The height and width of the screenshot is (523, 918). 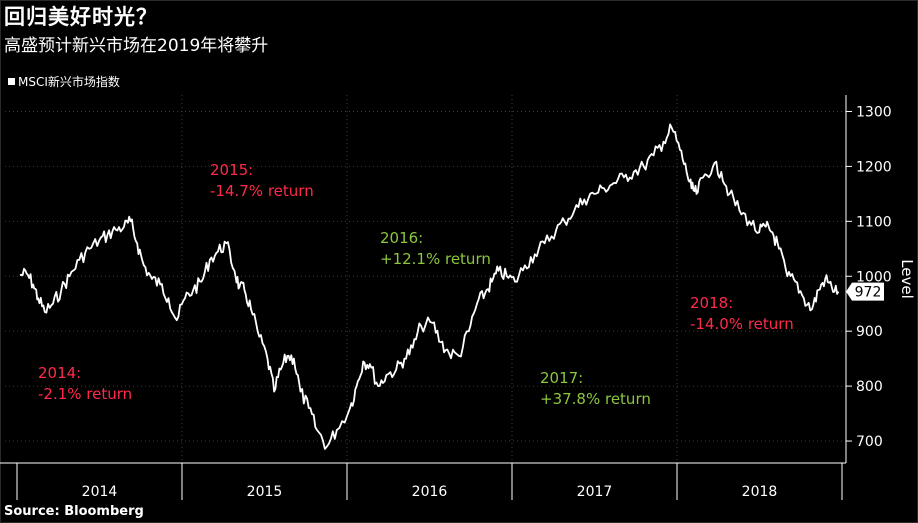 What do you see at coordinates (100, 492) in the screenshot?
I see `x-tick-label: 2014` at bounding box center [100, 492].